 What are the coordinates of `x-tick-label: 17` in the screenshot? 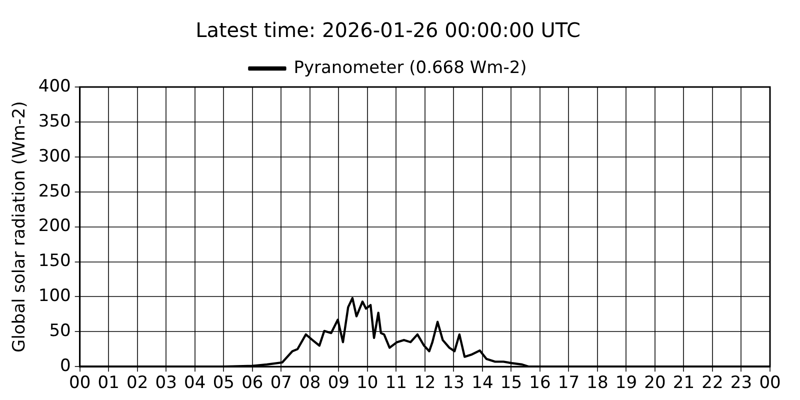 It's located at (569, 383).